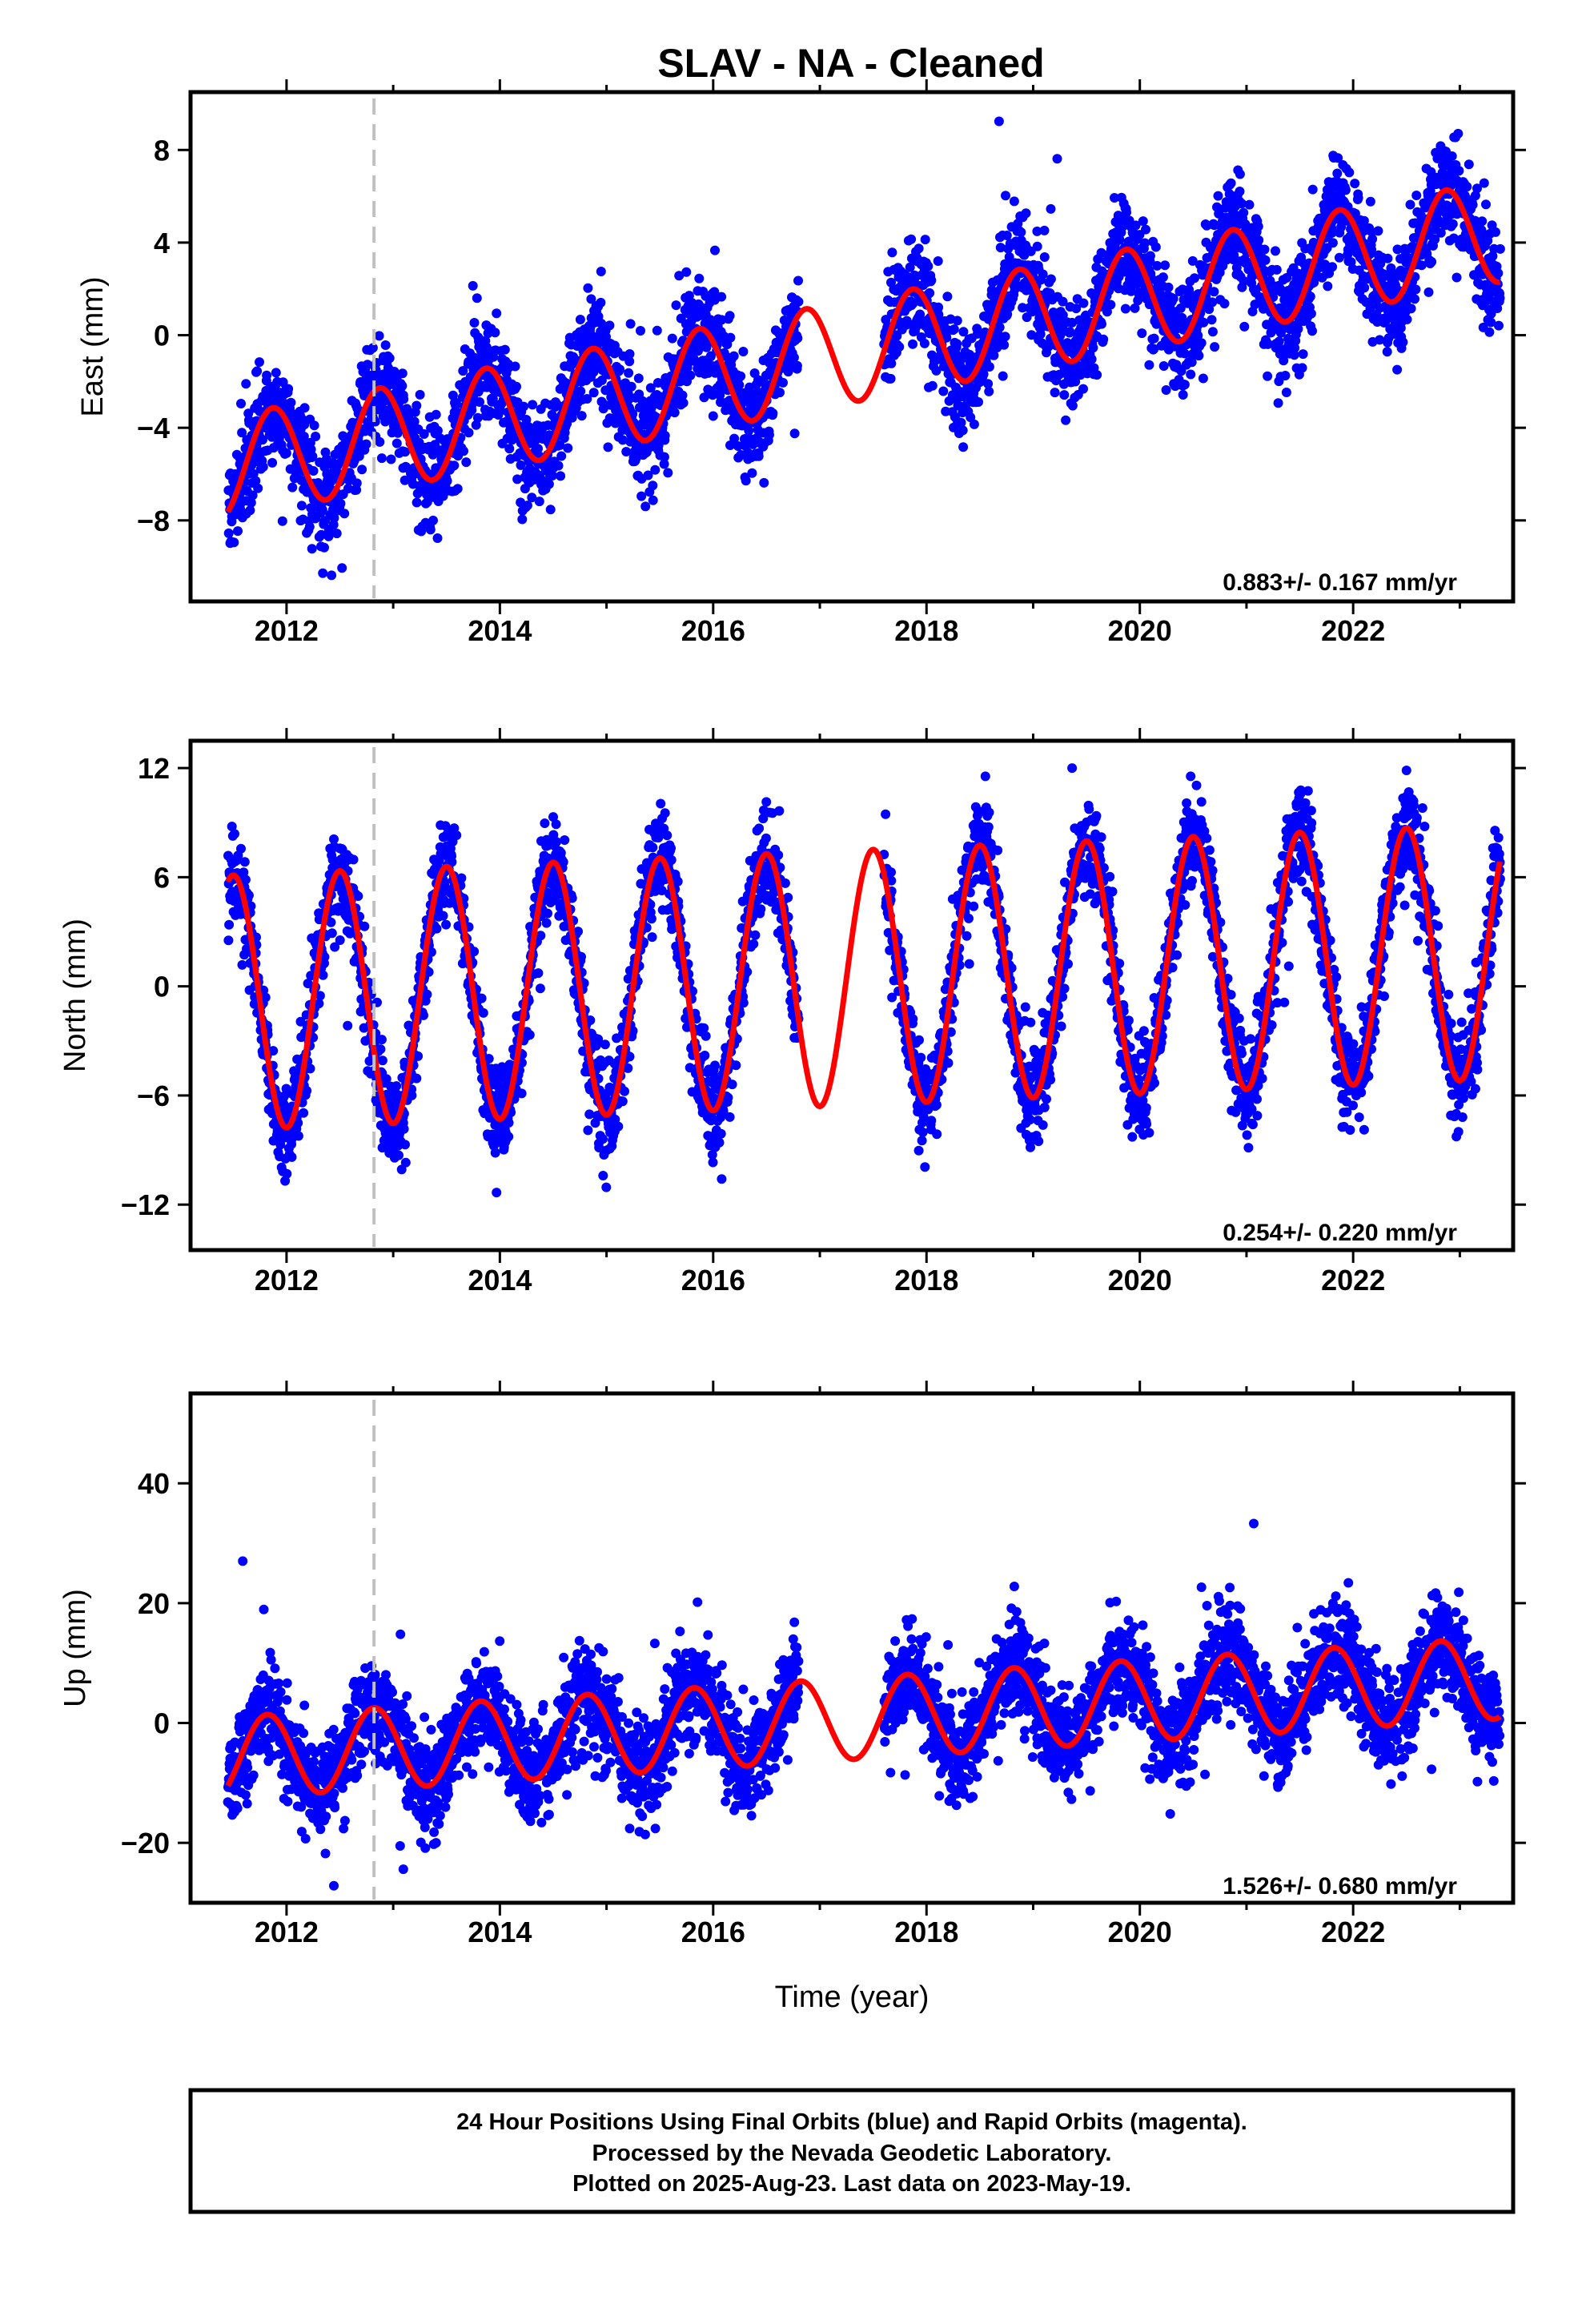 Image resolution: width=1582 pixels, height=2324 pixels. I want to click on y-tick-label: 4, so click(162, 243).